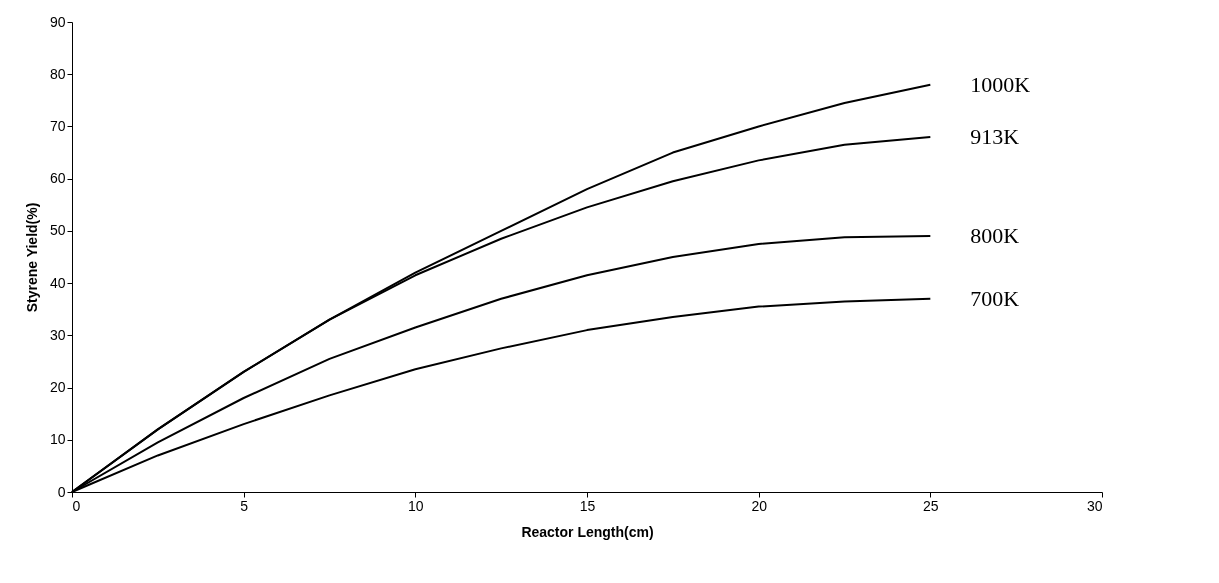  What do you see at coordinates (931, 505) in the screenshot?
I see `x-tick-label: 25` at bounding box center [931, 505].